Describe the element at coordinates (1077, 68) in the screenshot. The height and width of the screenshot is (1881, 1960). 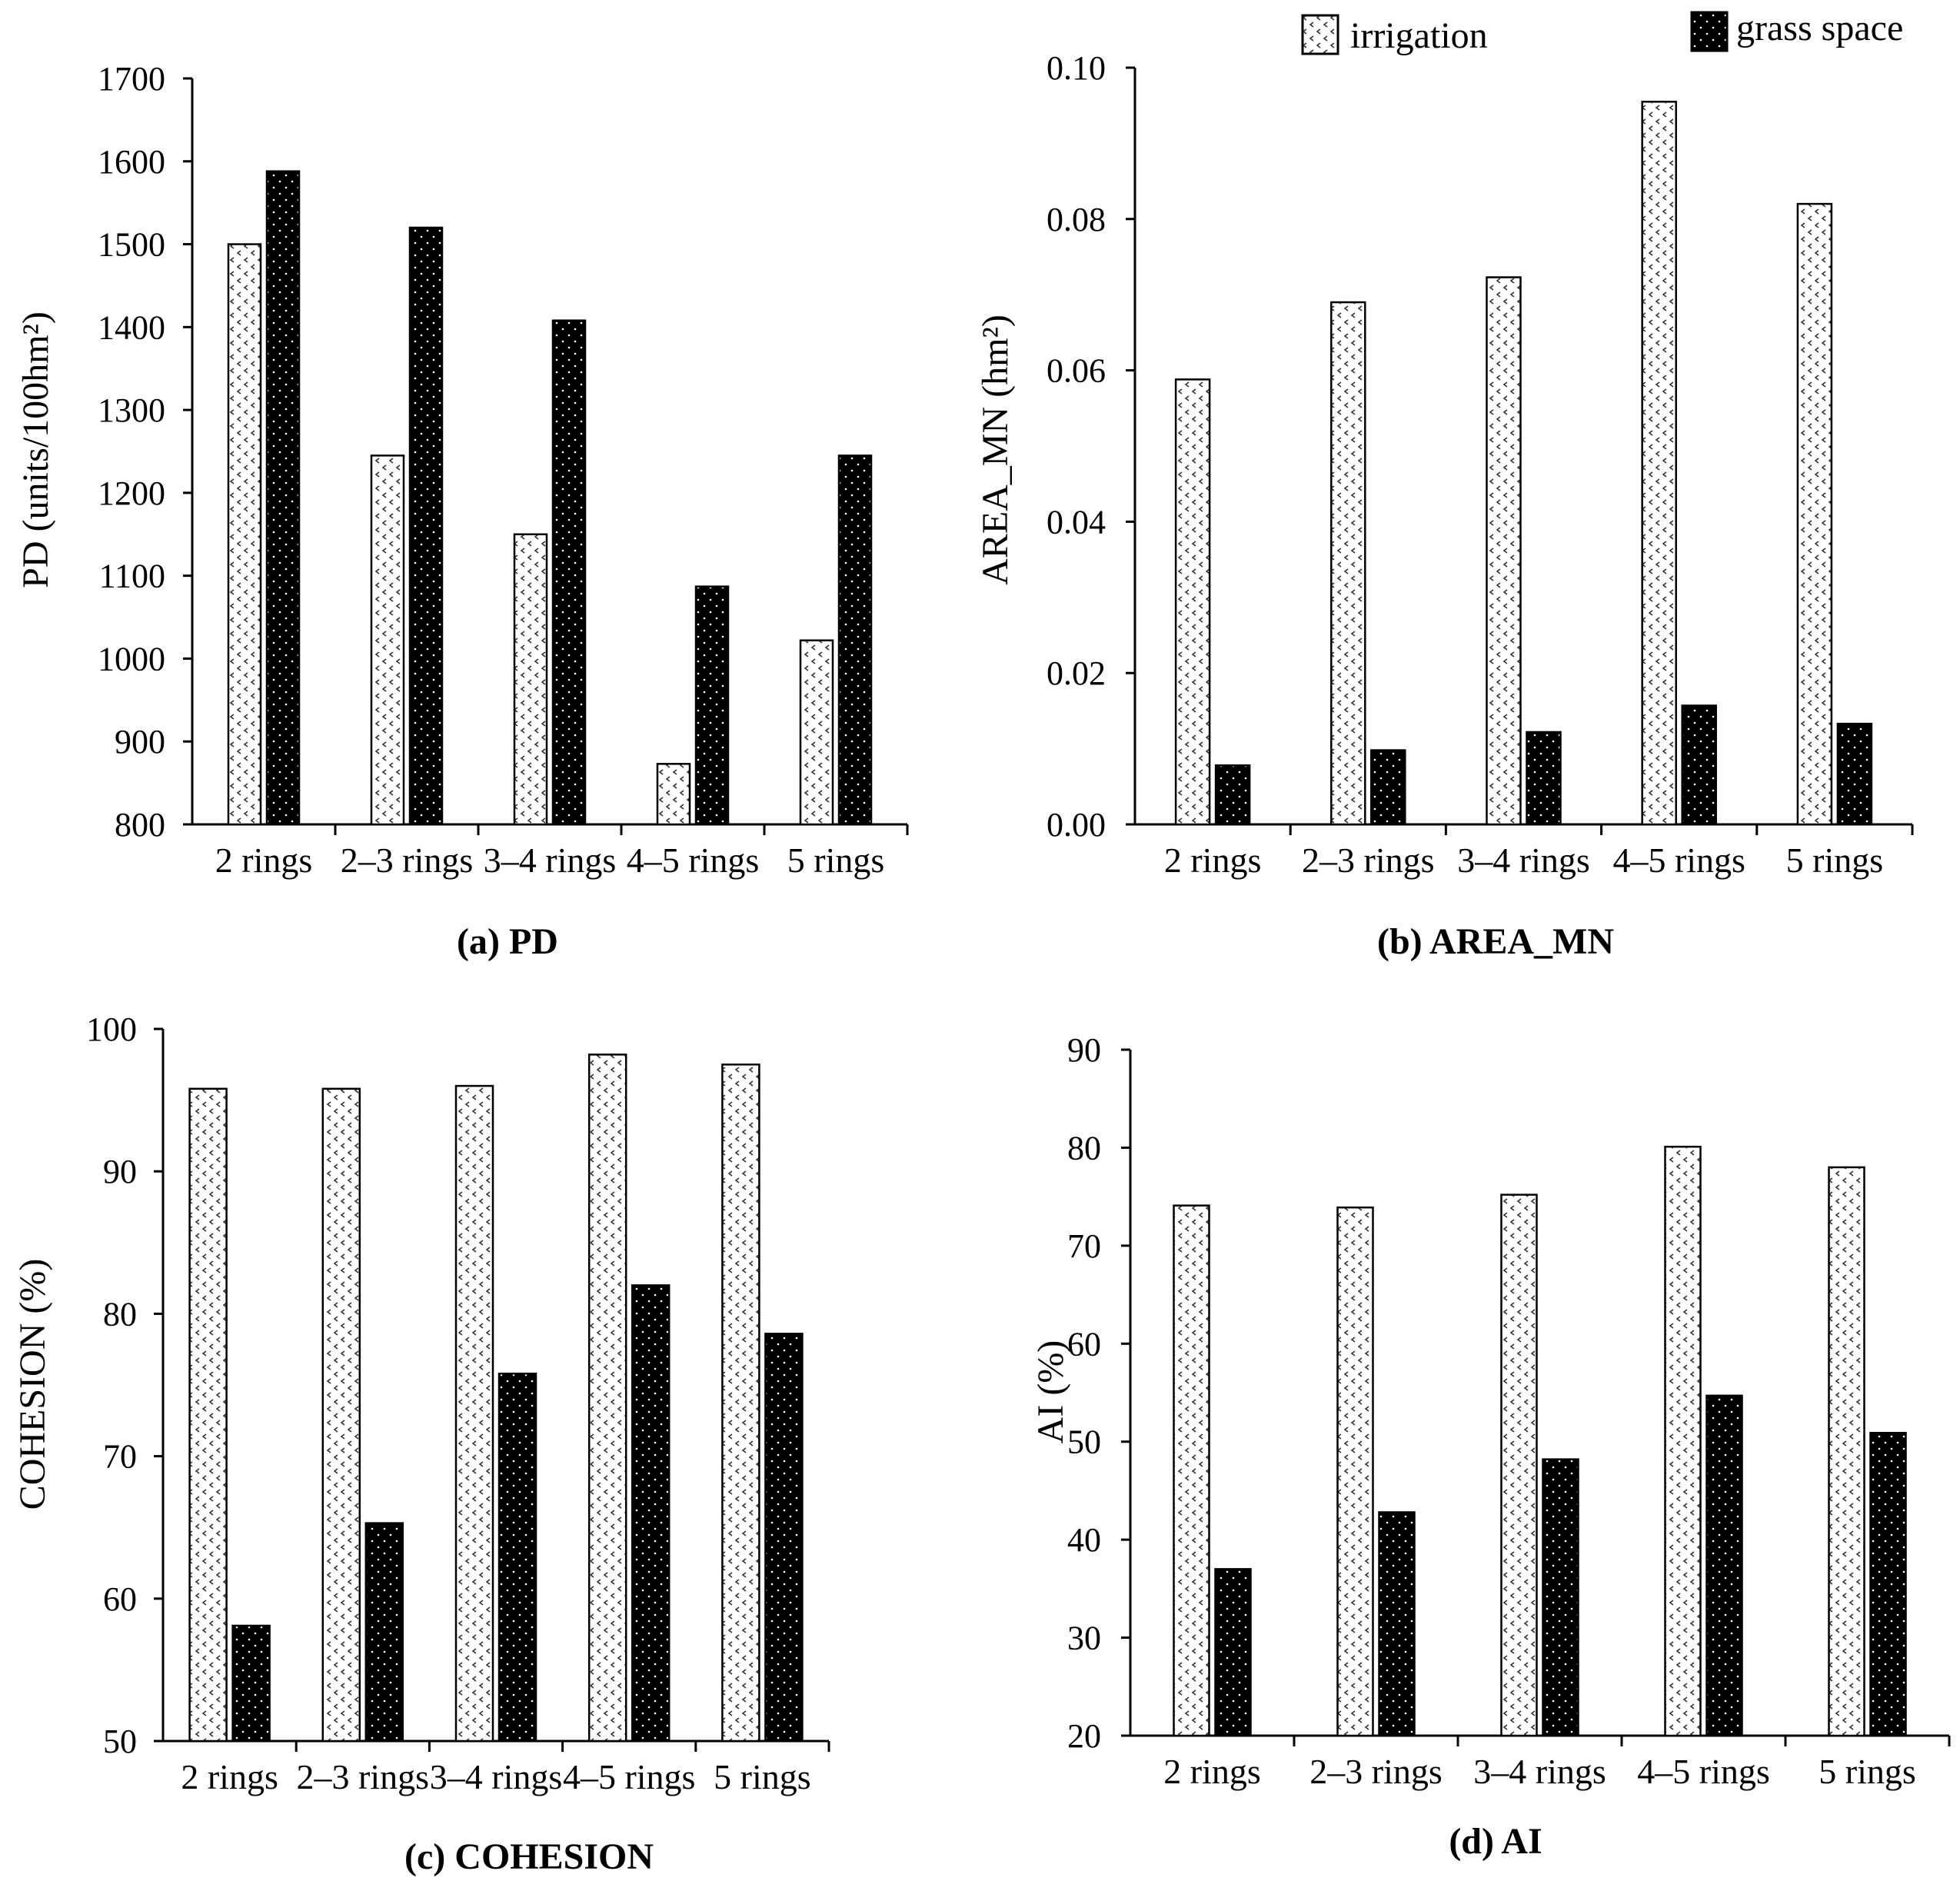
I see `y-tick-label: 0.10` at that location.